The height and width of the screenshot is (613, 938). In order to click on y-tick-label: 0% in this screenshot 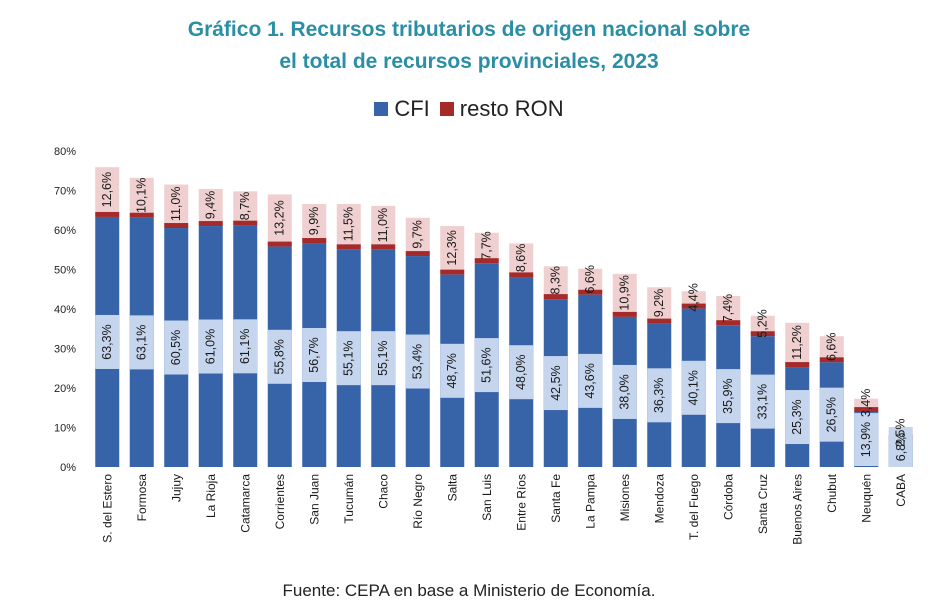, I will do `click(68, 468)`.